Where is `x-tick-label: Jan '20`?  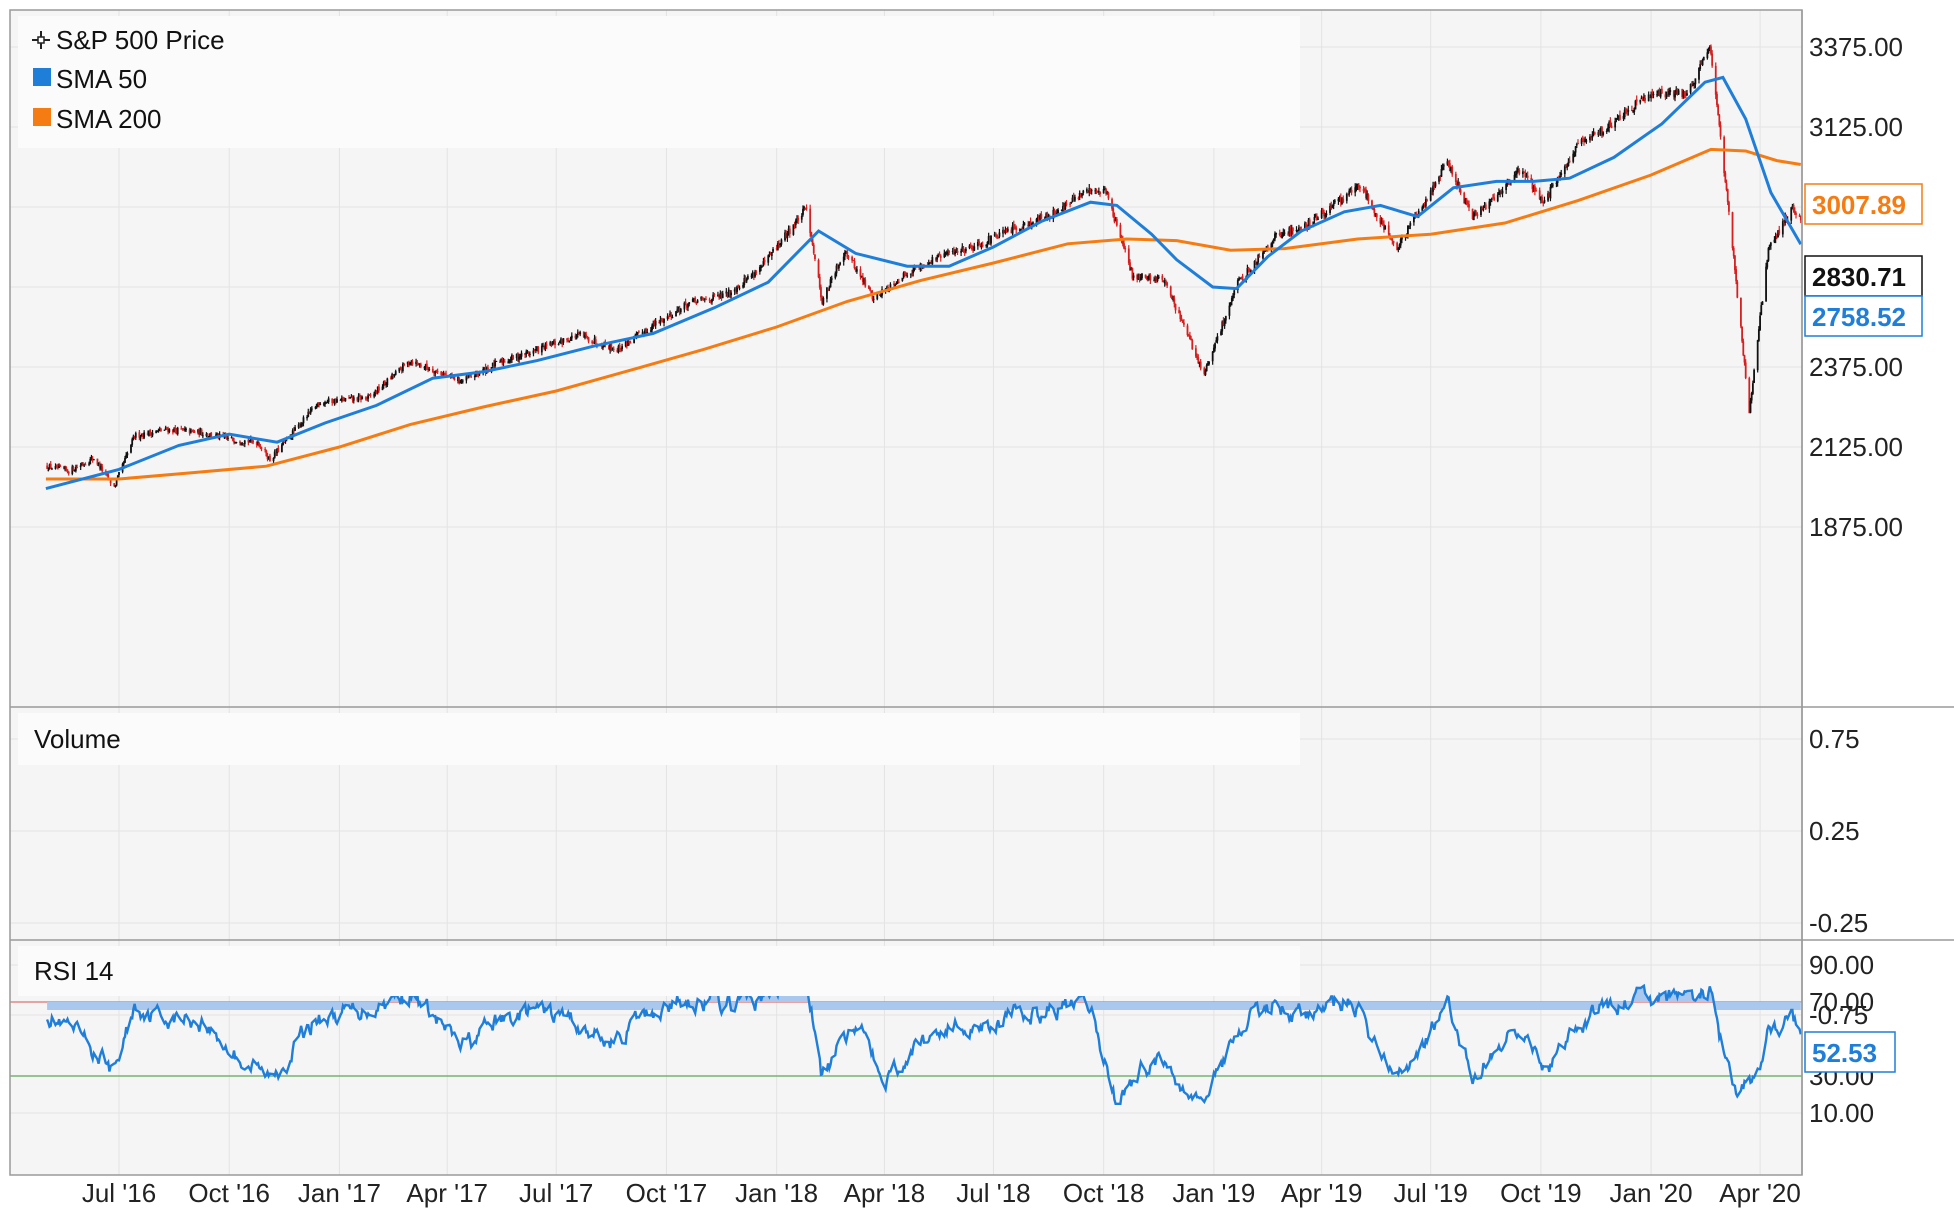 x-tick-label: Jan '20 is located at coordinates (1651, 1193).